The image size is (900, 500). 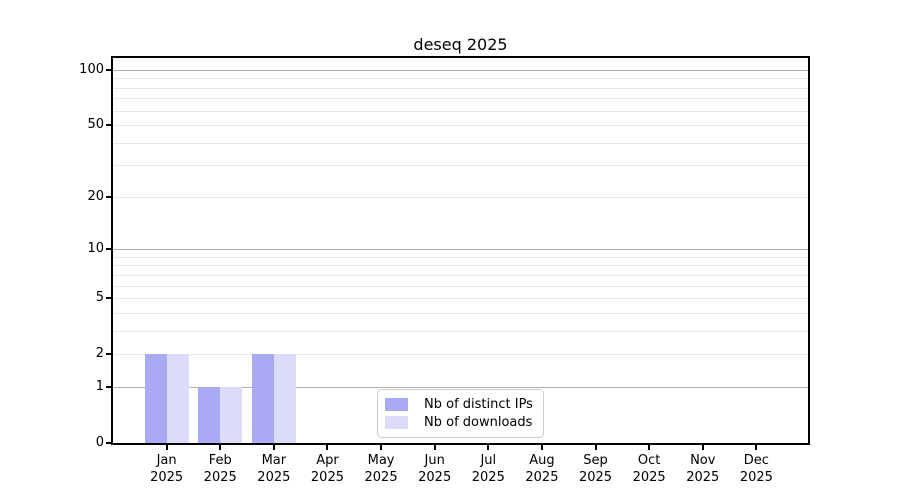 I want to click on x-tick-label: Mar 2025, so click(x=274, y=469).